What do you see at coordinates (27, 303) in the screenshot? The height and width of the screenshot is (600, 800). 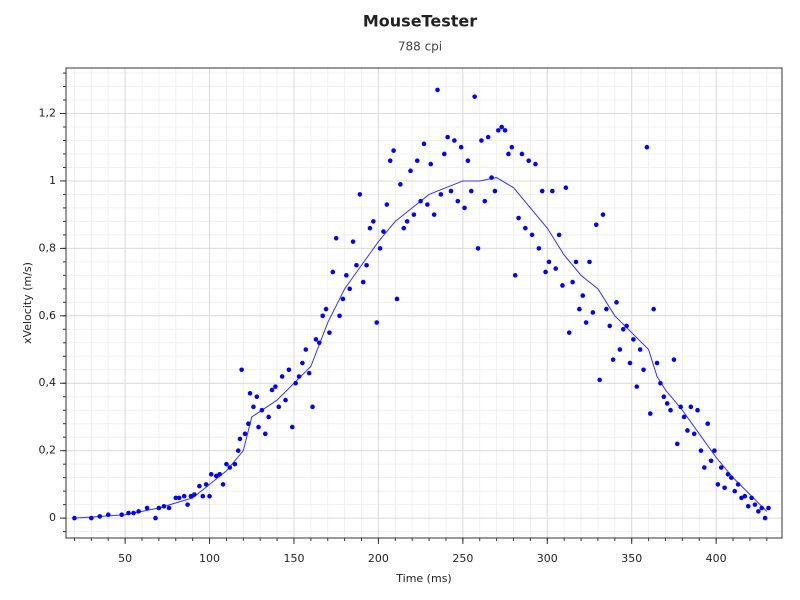 I see `y-axis-label: xVelocity (m/s)` at bounding box center [27, 303].